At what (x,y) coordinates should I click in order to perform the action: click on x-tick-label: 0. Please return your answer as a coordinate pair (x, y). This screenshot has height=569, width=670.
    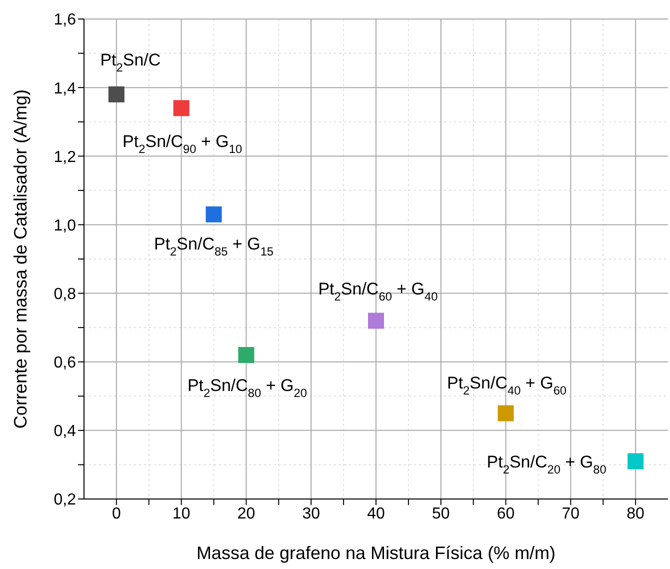
    Looking at the image, I should click on (116, 513).